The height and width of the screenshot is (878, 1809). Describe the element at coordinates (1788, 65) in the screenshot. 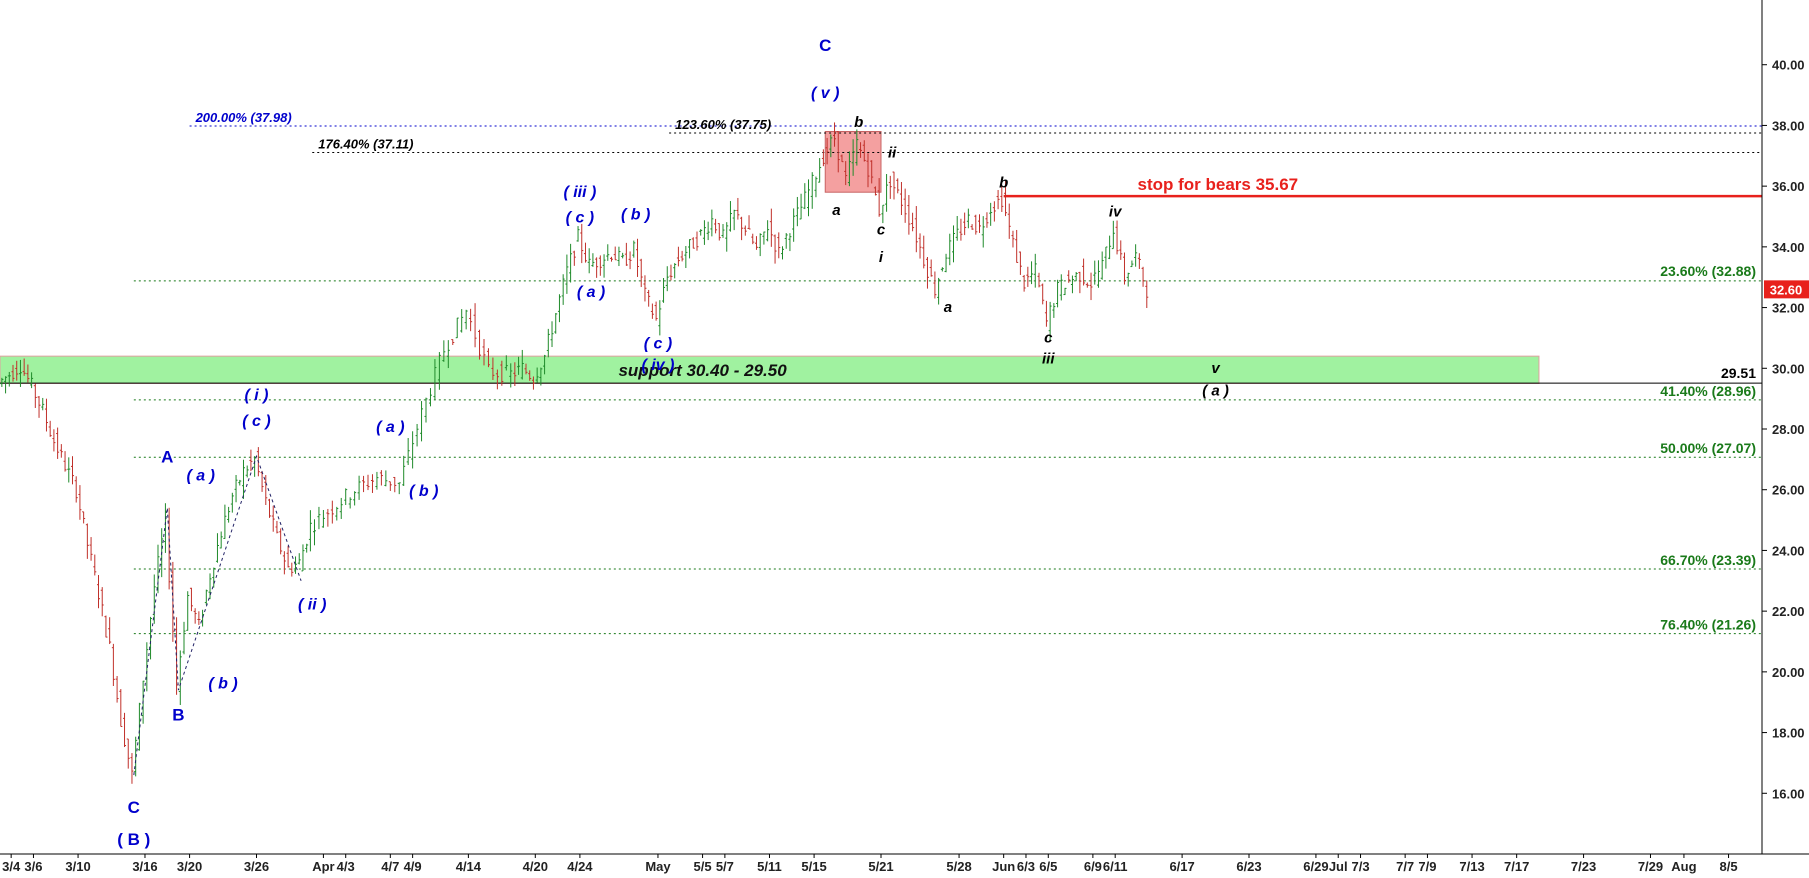

I see `y-tick-label: 40.00` at that location.